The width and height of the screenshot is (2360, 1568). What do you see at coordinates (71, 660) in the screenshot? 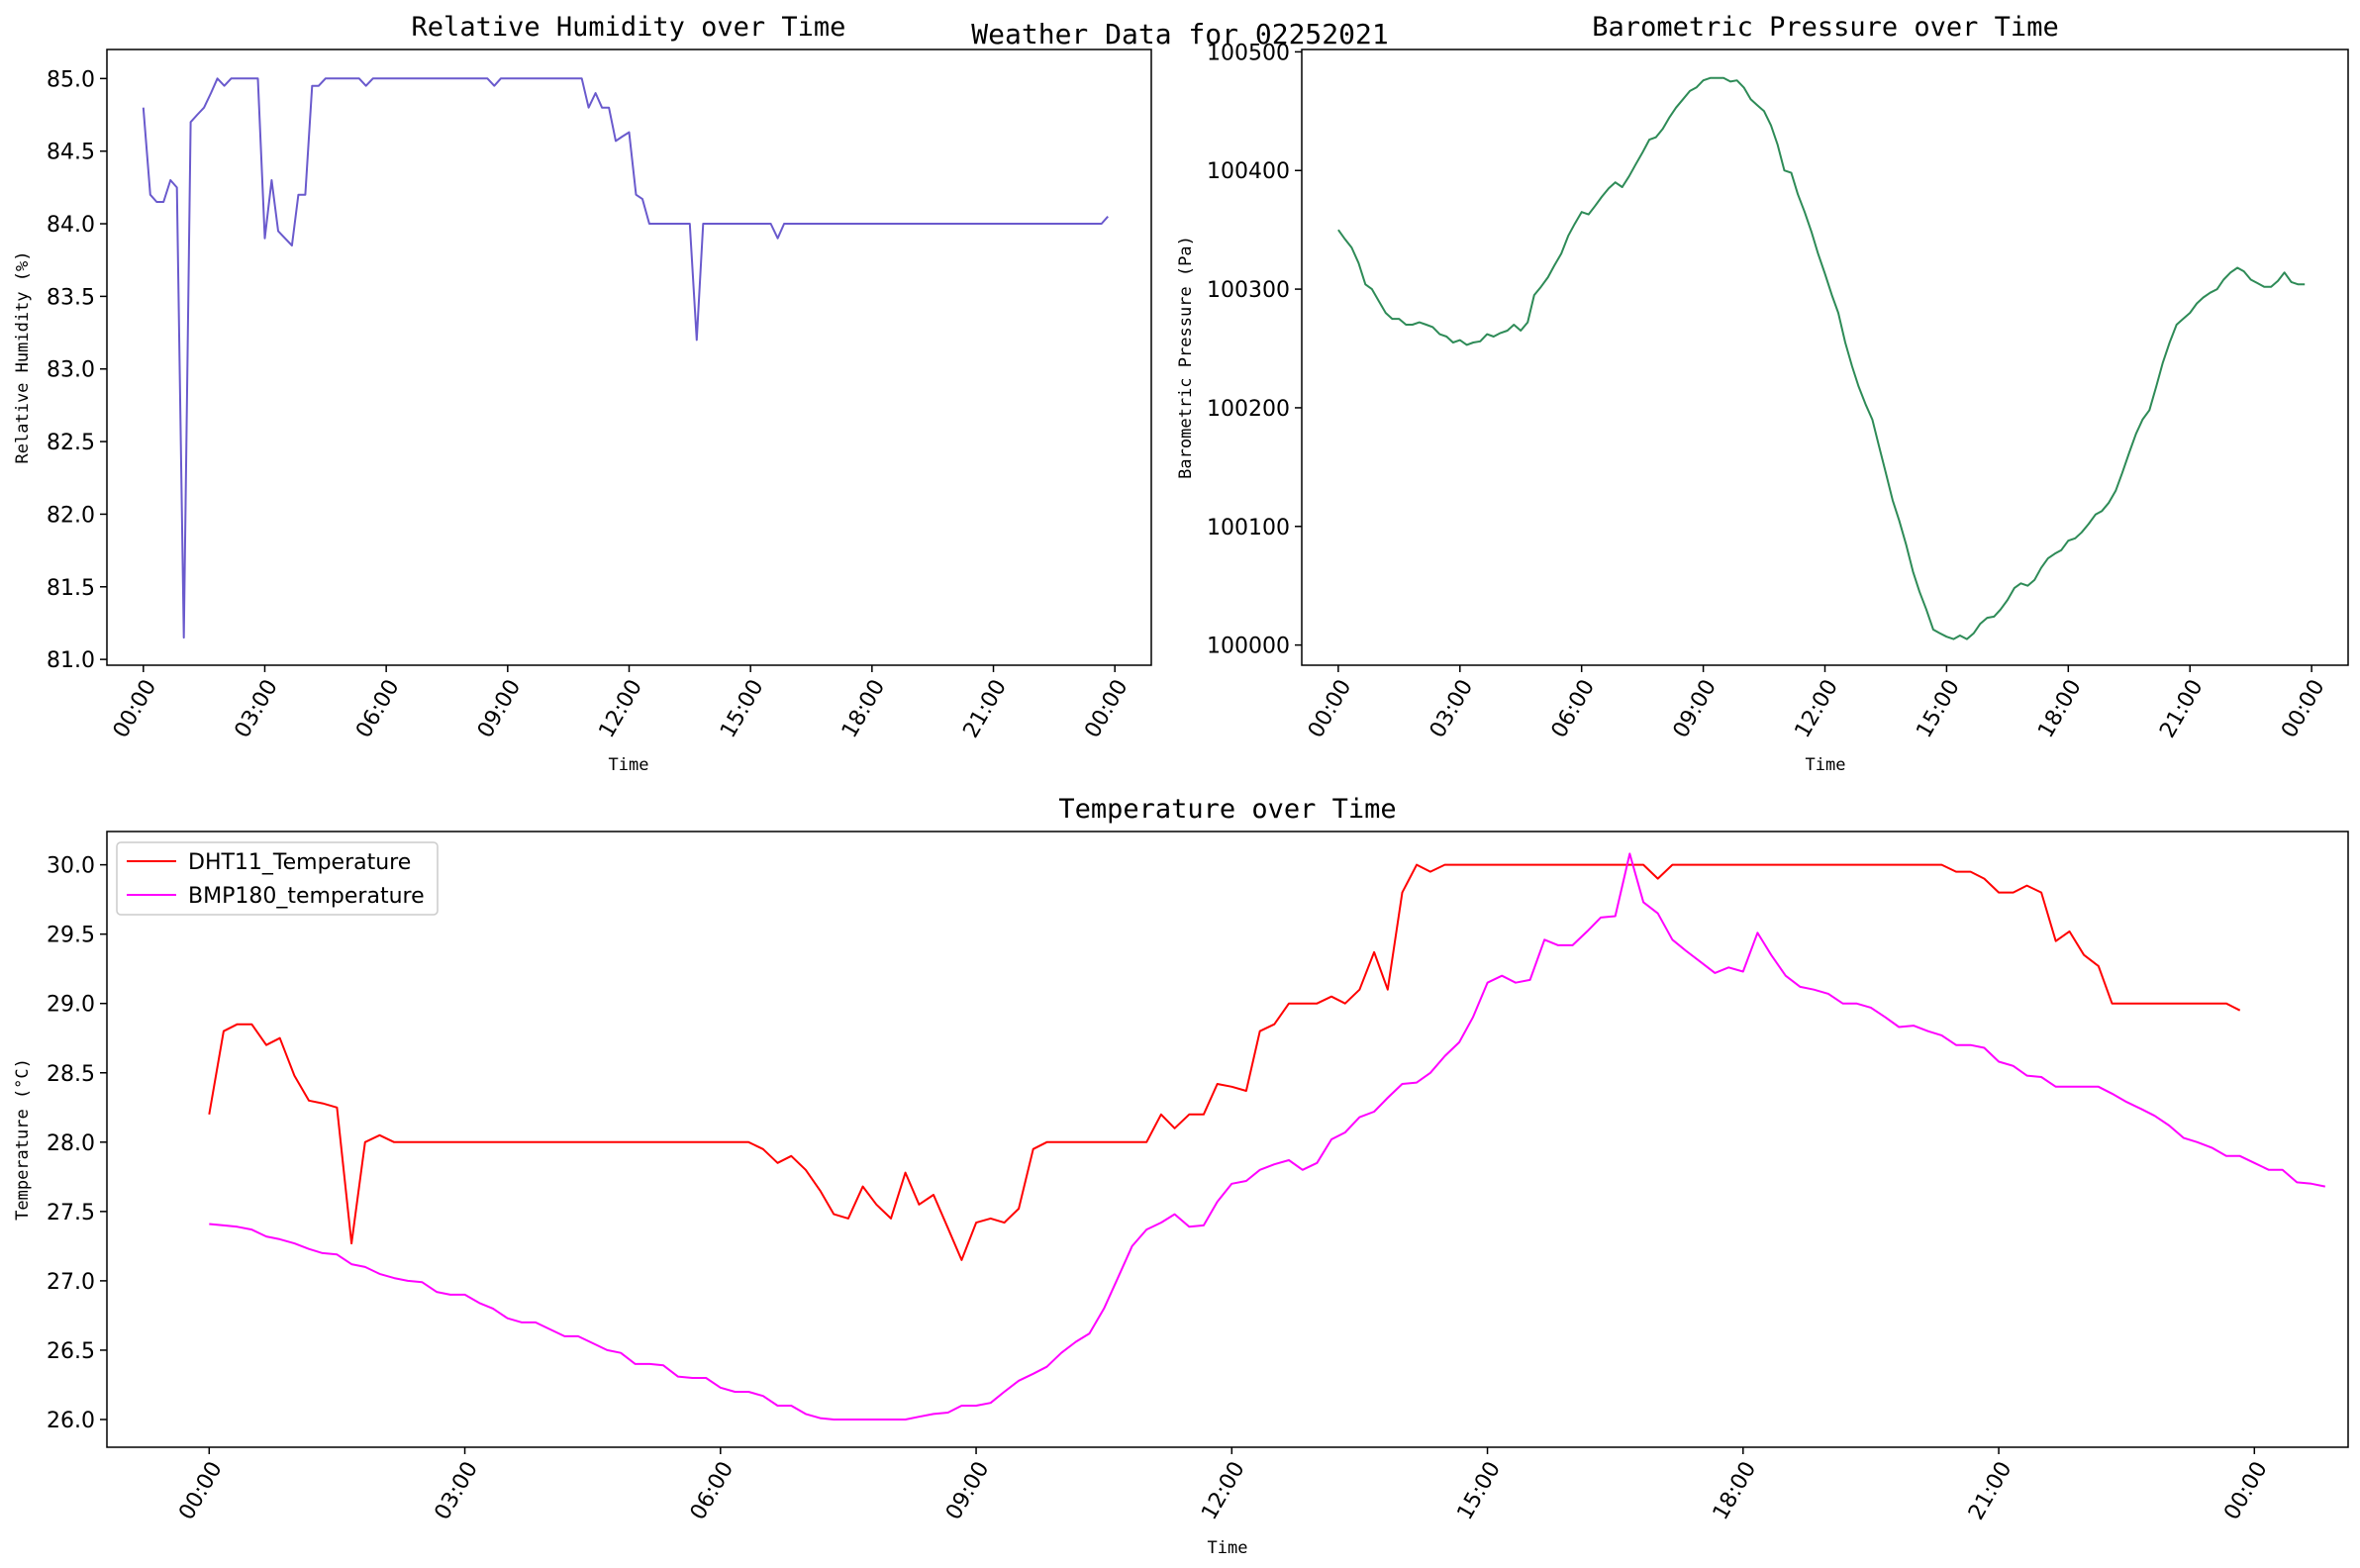
I see `humidity-y-tick-label: 81.0` at bounding box center [71, 660].